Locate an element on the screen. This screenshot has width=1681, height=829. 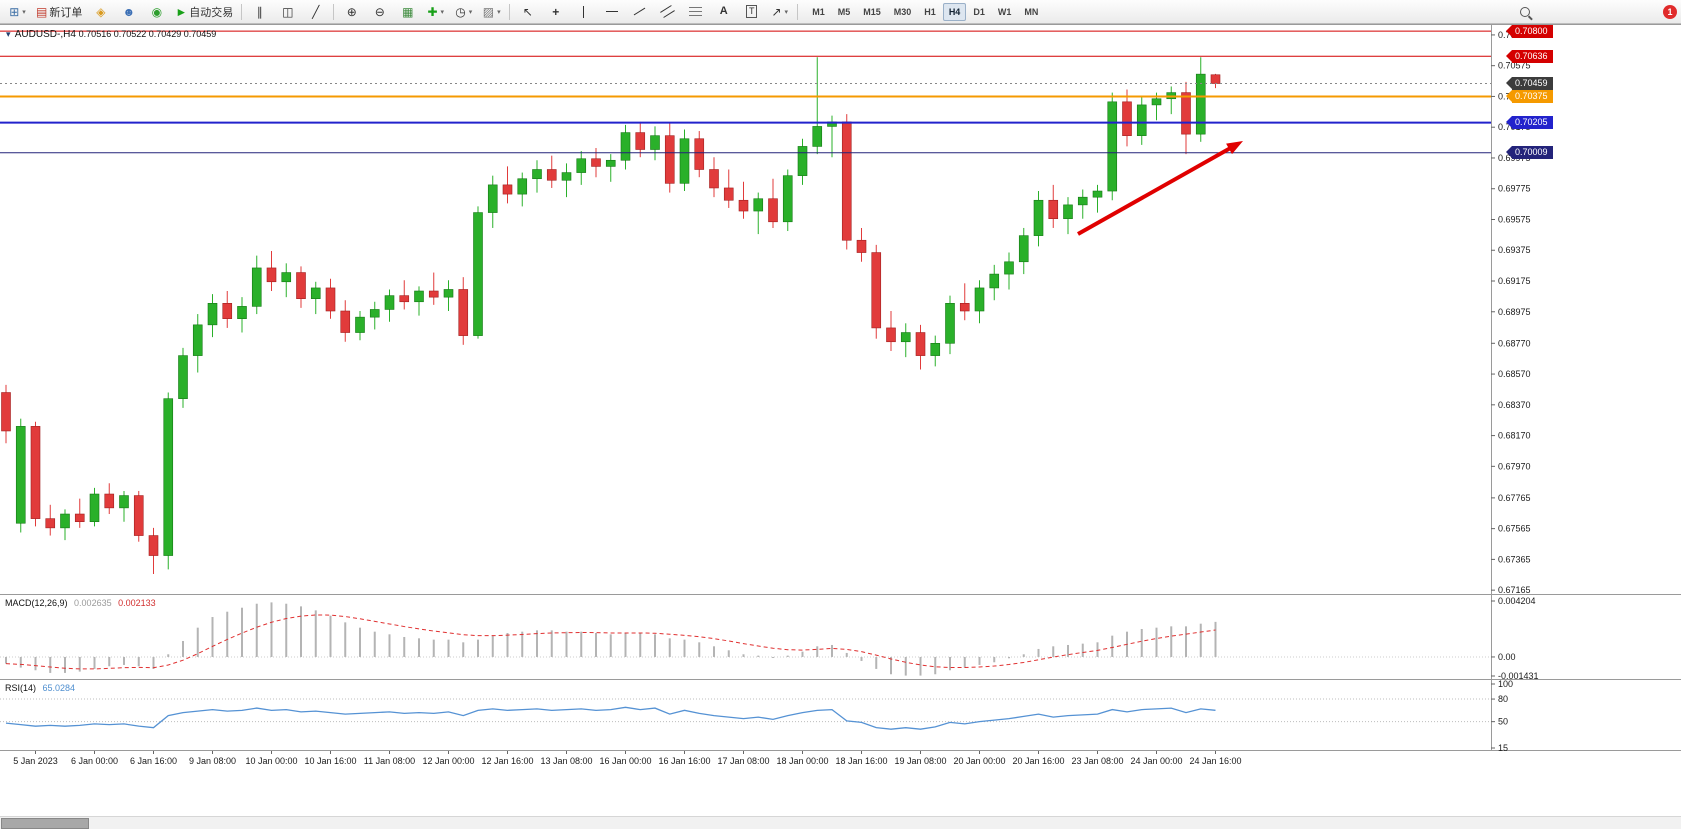
user-icon: ☻ is located at coordinates (129, 11).